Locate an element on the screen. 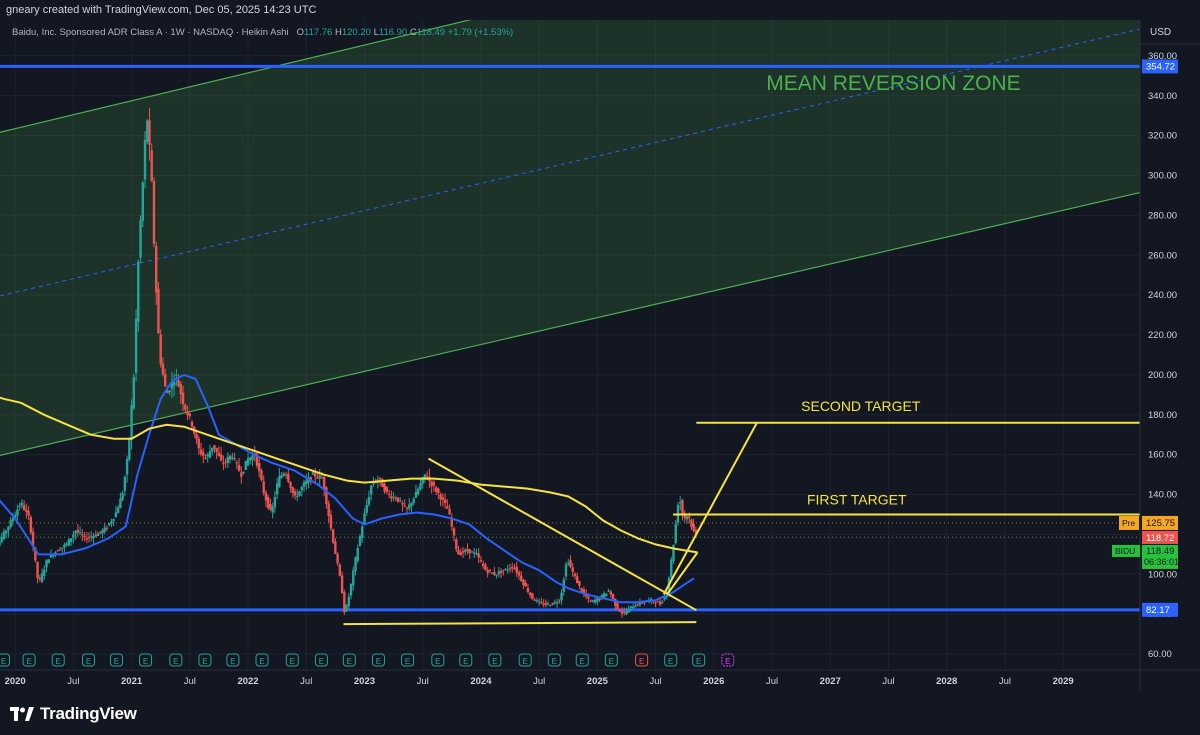  last-price-tag is located at coordinates (1160, 556).